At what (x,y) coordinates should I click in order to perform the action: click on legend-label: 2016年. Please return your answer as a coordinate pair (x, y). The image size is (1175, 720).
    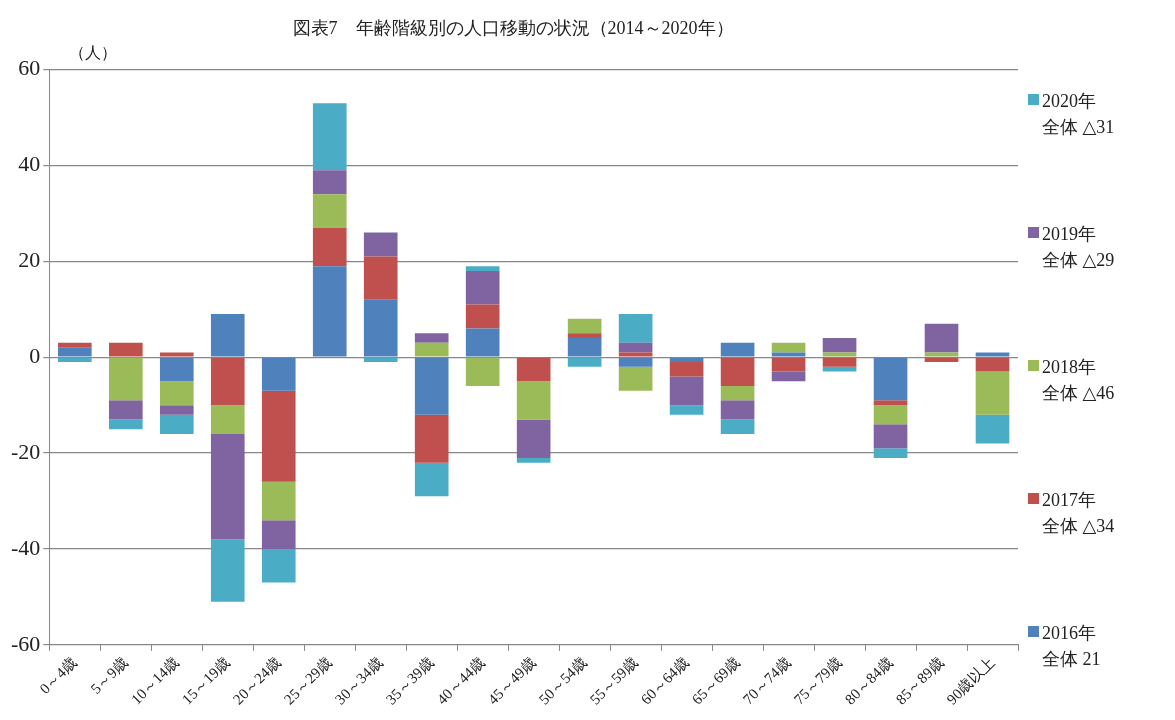
    Looking at the image, I should click on (1069, 633).